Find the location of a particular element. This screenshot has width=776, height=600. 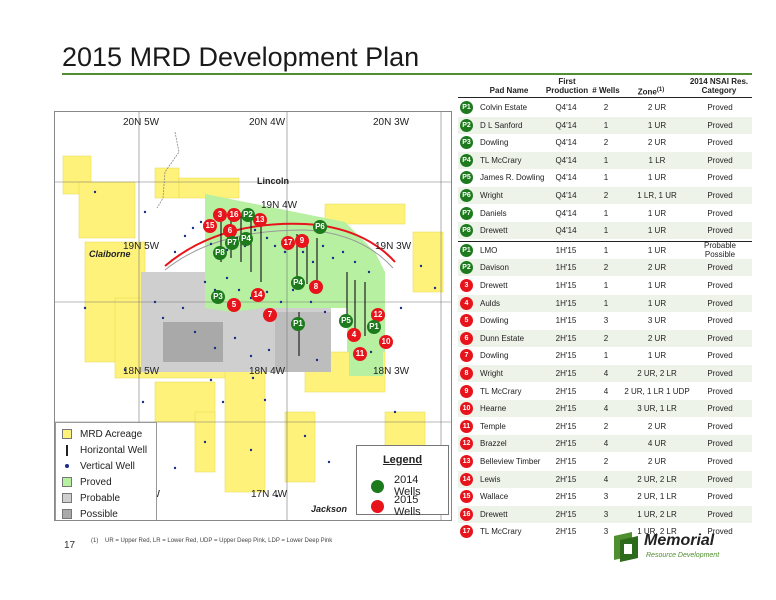

map-well-marker: 16 is located at coordinates (234, 215).